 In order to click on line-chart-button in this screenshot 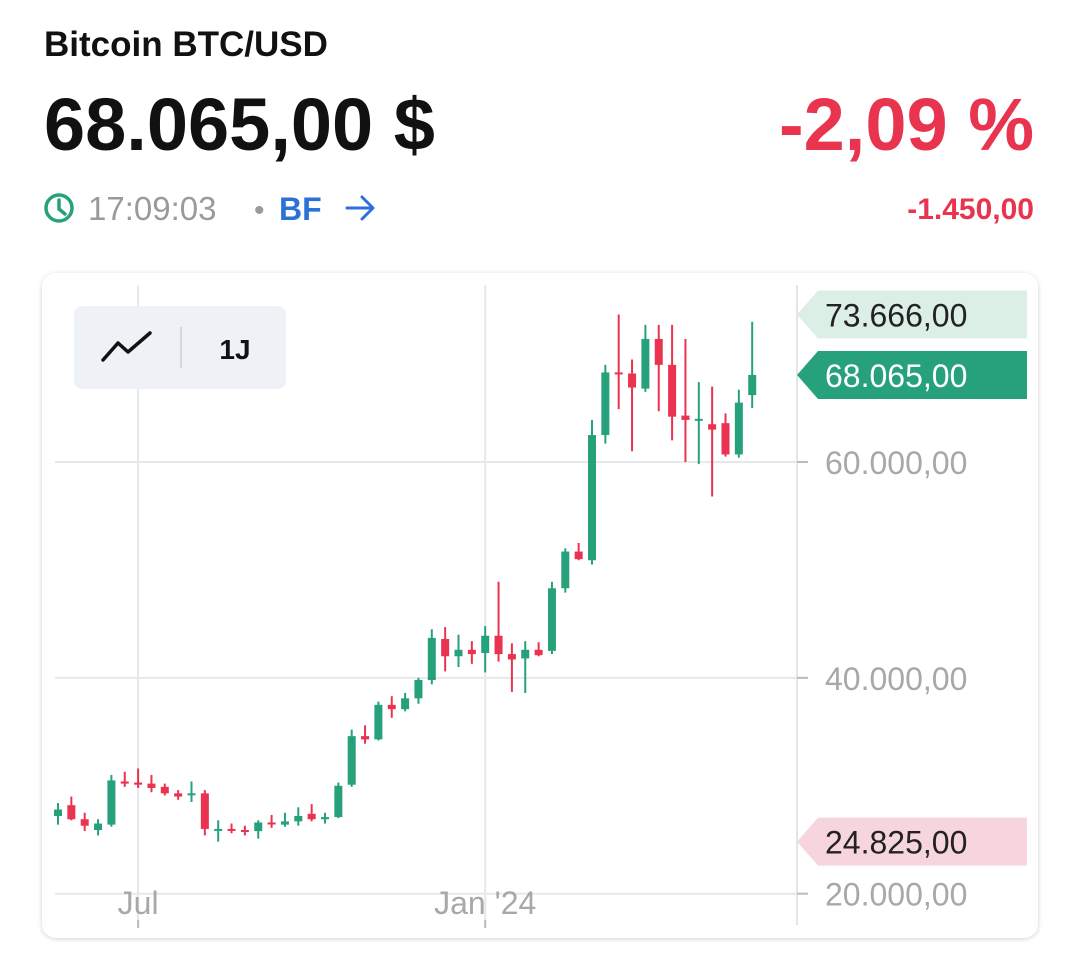, I will do `click(126, 346)`.